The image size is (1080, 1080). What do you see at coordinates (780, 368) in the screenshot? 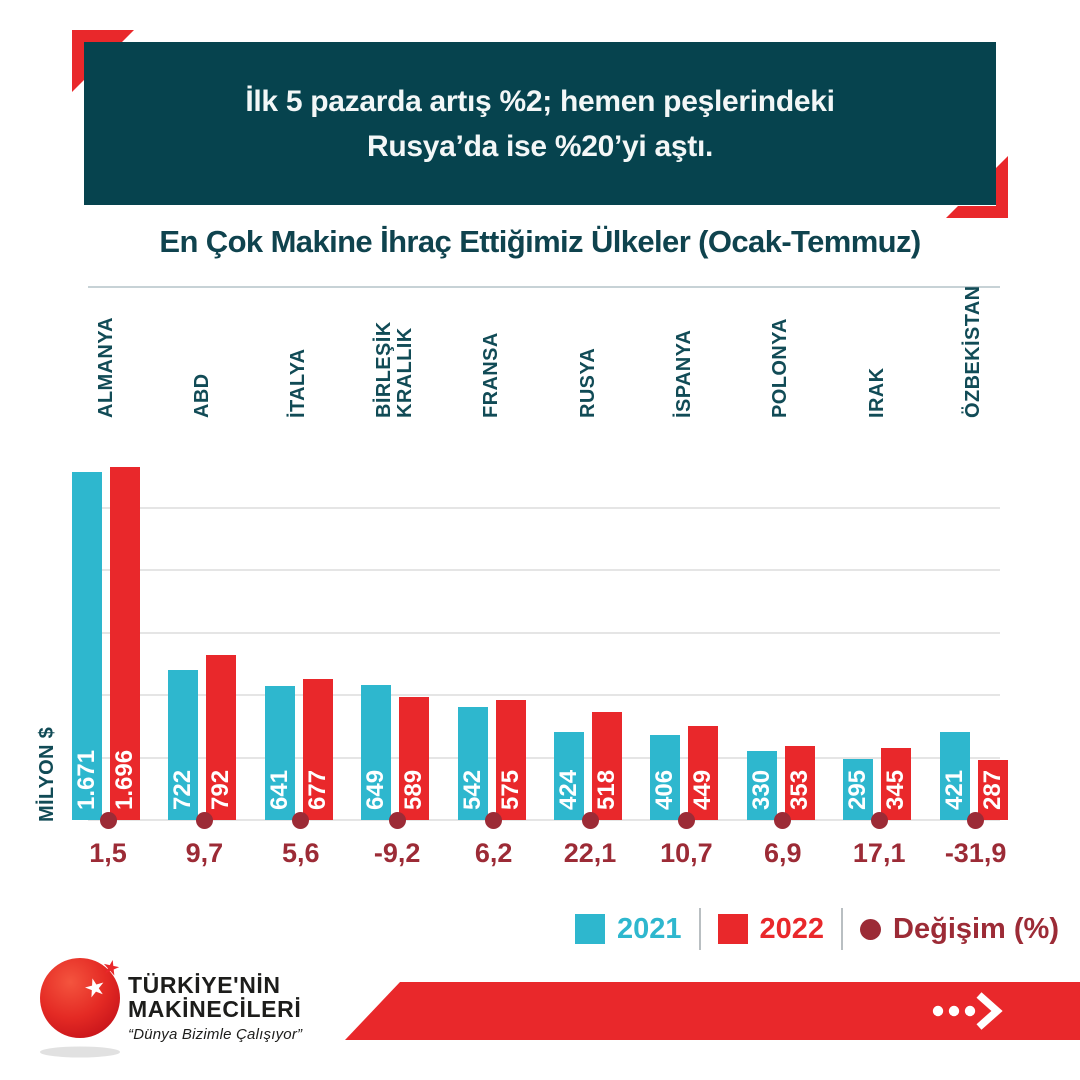
I see `category-label: POLONYA` at bounding box center [780, 368].